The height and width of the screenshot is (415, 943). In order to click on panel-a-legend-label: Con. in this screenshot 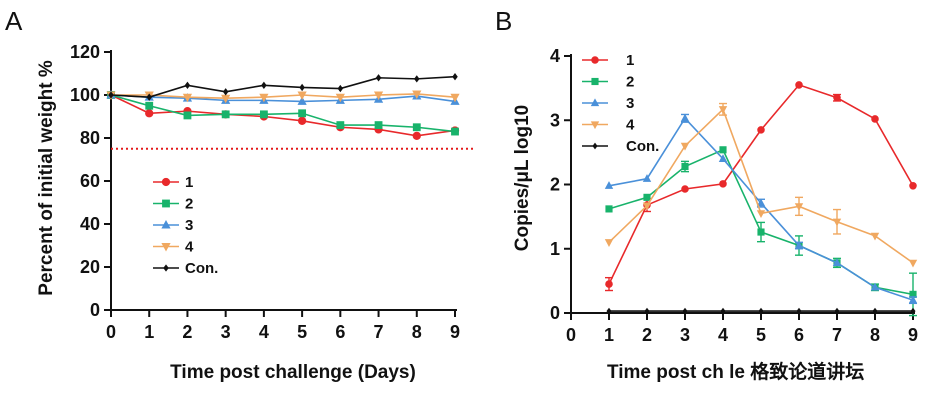, I will do `click(201, 268)`.